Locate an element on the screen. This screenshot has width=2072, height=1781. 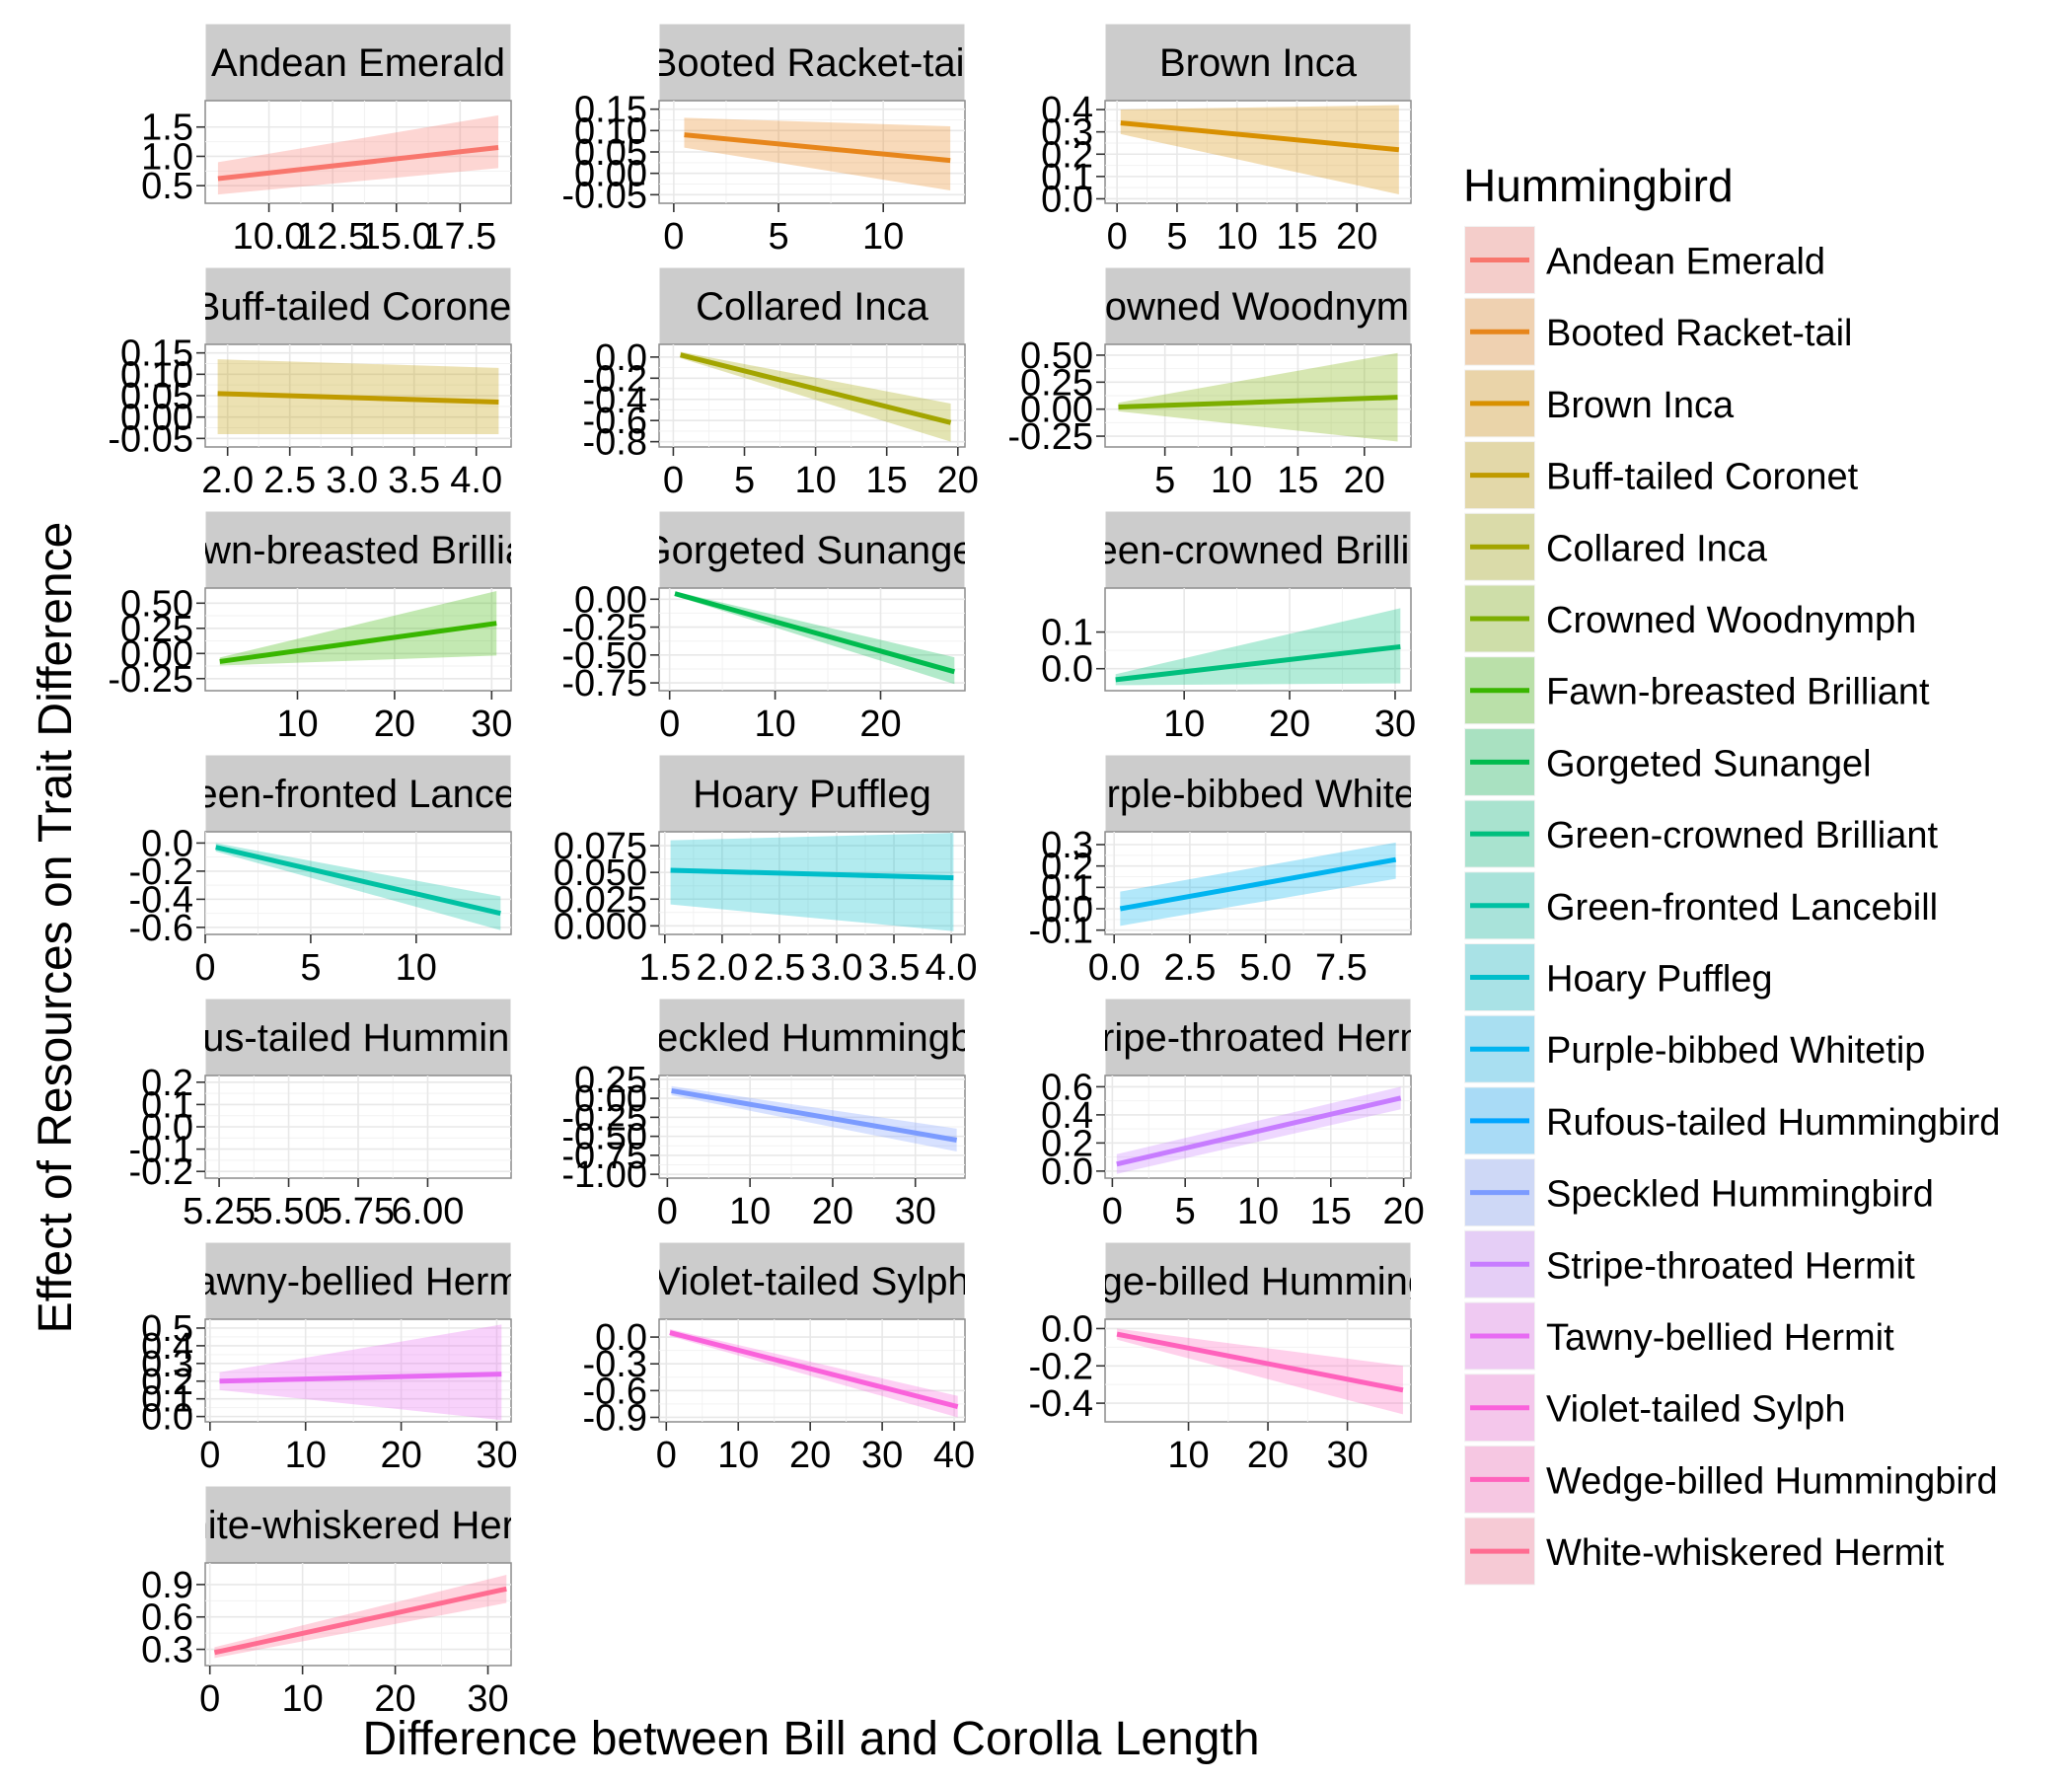
x-tick-label: 10.0 is located at coordinates (270, 237).